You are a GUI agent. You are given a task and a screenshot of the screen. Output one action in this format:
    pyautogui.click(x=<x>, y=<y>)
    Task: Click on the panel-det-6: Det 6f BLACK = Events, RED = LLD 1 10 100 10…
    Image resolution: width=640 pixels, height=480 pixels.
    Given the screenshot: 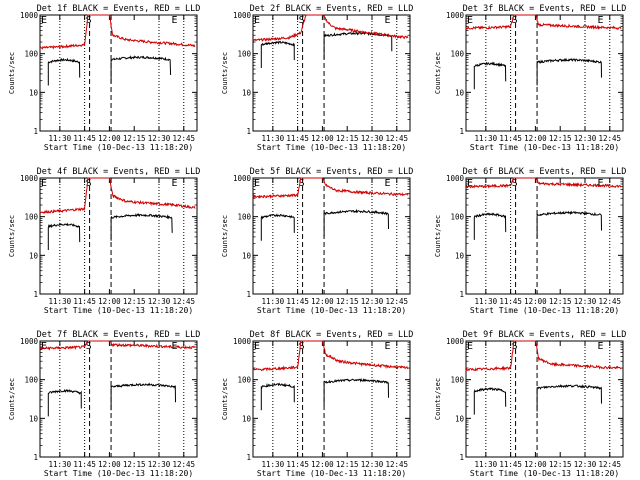 What is the action you would take?
    pyautogui.click(x=530, y=241)
    